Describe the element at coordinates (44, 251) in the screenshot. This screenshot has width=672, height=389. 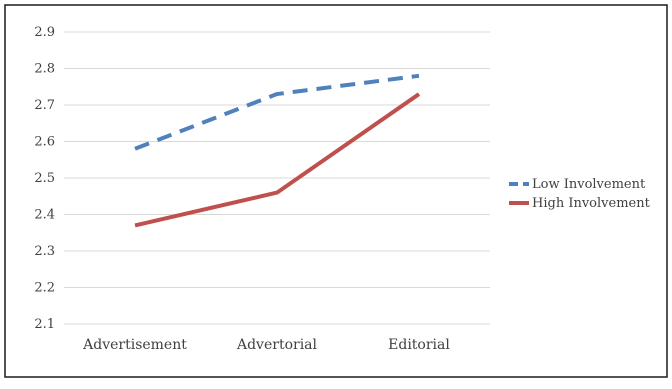
I see `y-tick-label: 2.3` at that location.